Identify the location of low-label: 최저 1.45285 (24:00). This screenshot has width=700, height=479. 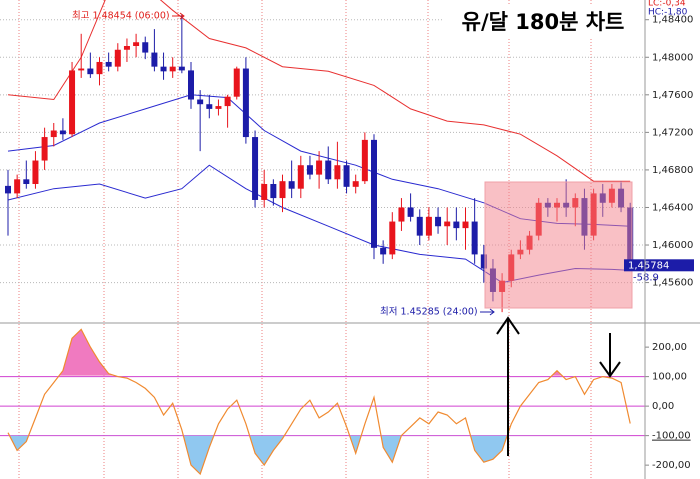
(429, 312).